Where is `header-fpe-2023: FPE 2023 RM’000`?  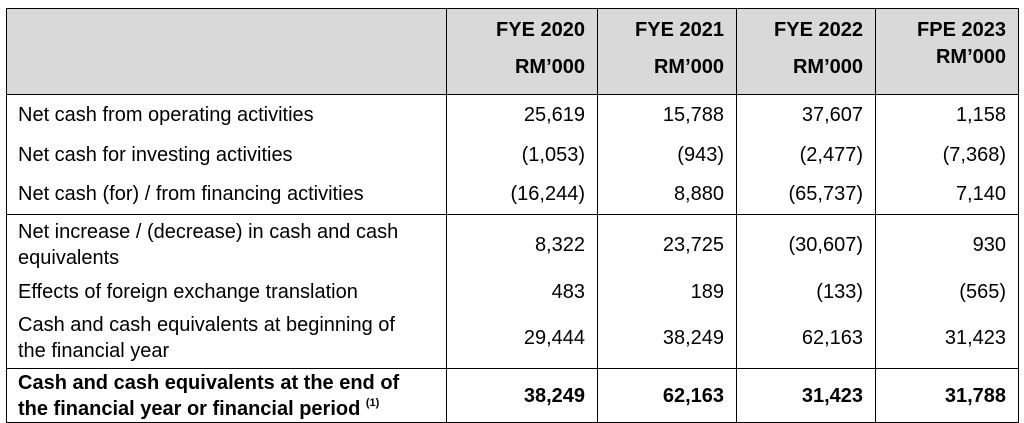 header-fpe-2023: FPE 2023 RM’000 is located at coordinates (947, 51).